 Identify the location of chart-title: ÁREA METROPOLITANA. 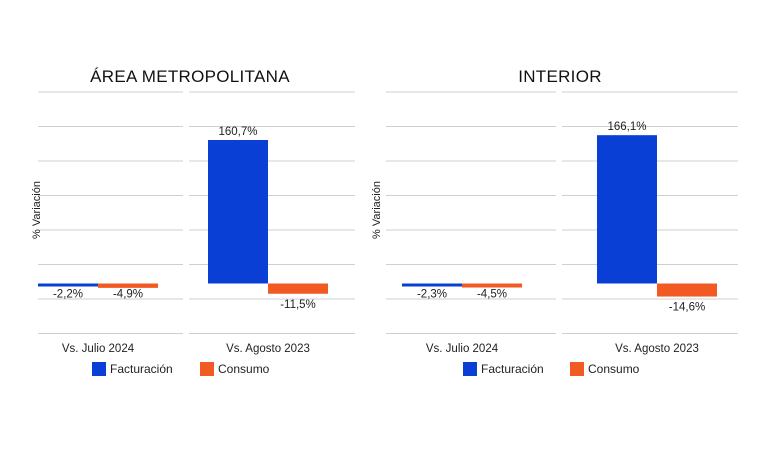
(190, 76).